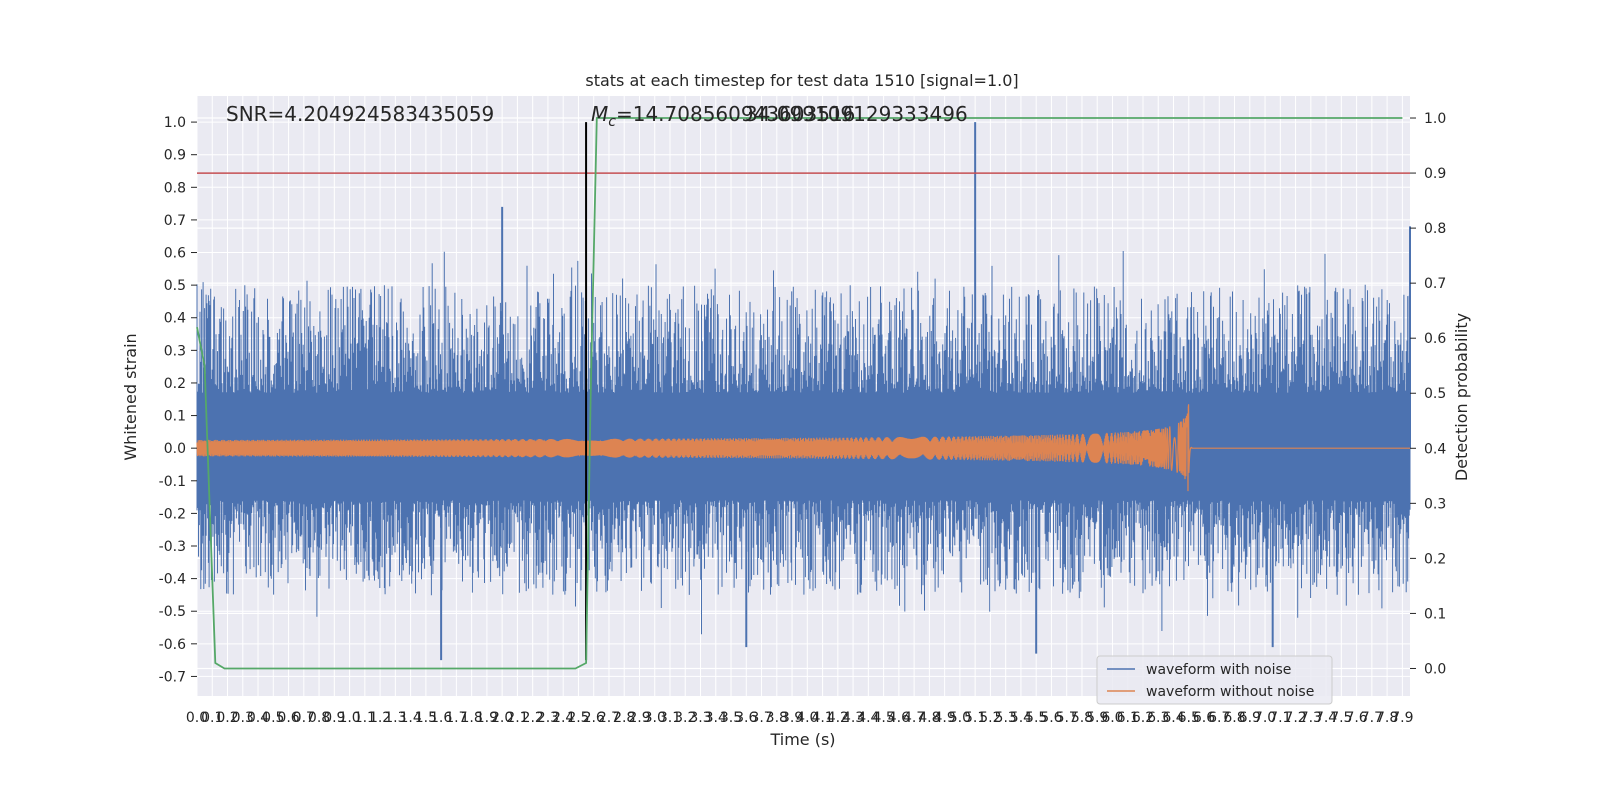 This screenshot has height=804, width=1600. Describe the element at coordinates (502, 718) in the screenshot. I see `x-tick-label: 2.0` at that location.